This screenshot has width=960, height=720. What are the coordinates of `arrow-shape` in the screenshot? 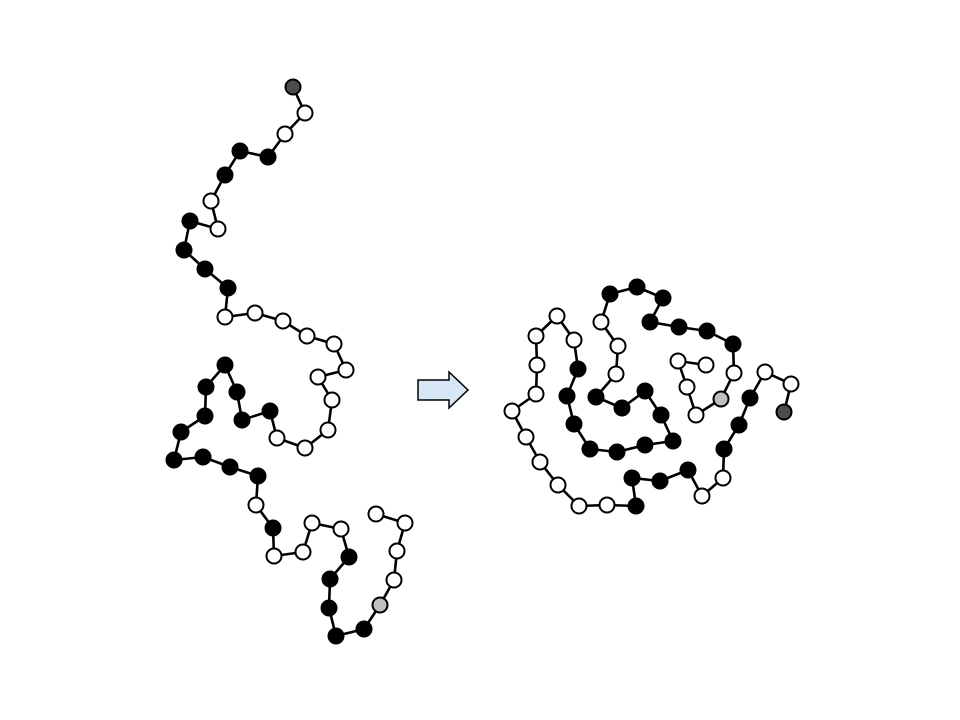 It's located at (443, 390).